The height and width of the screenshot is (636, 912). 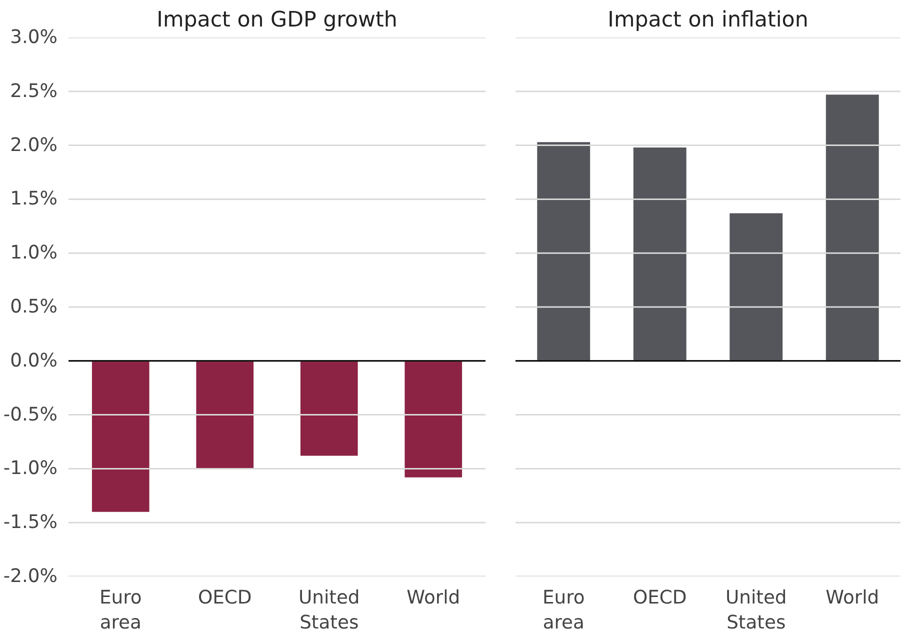 What do you see at coordinates (30, 576) in the screenshot?
I see `y-tick-label: -2.0%` at bounding box center [30, 576].